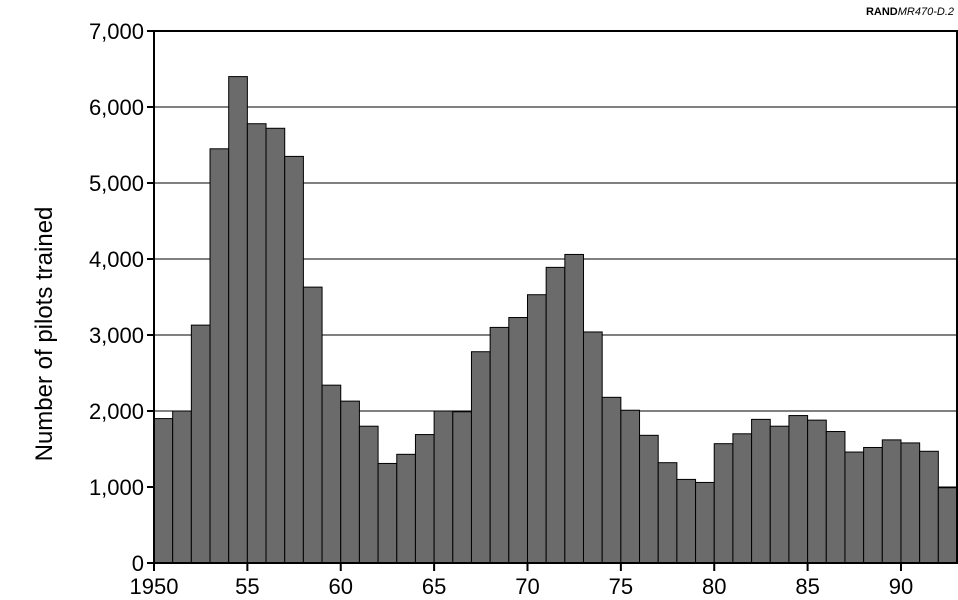 This screenshot has width=958, height=600. I want to click on bar-1973, so click(593, 447).